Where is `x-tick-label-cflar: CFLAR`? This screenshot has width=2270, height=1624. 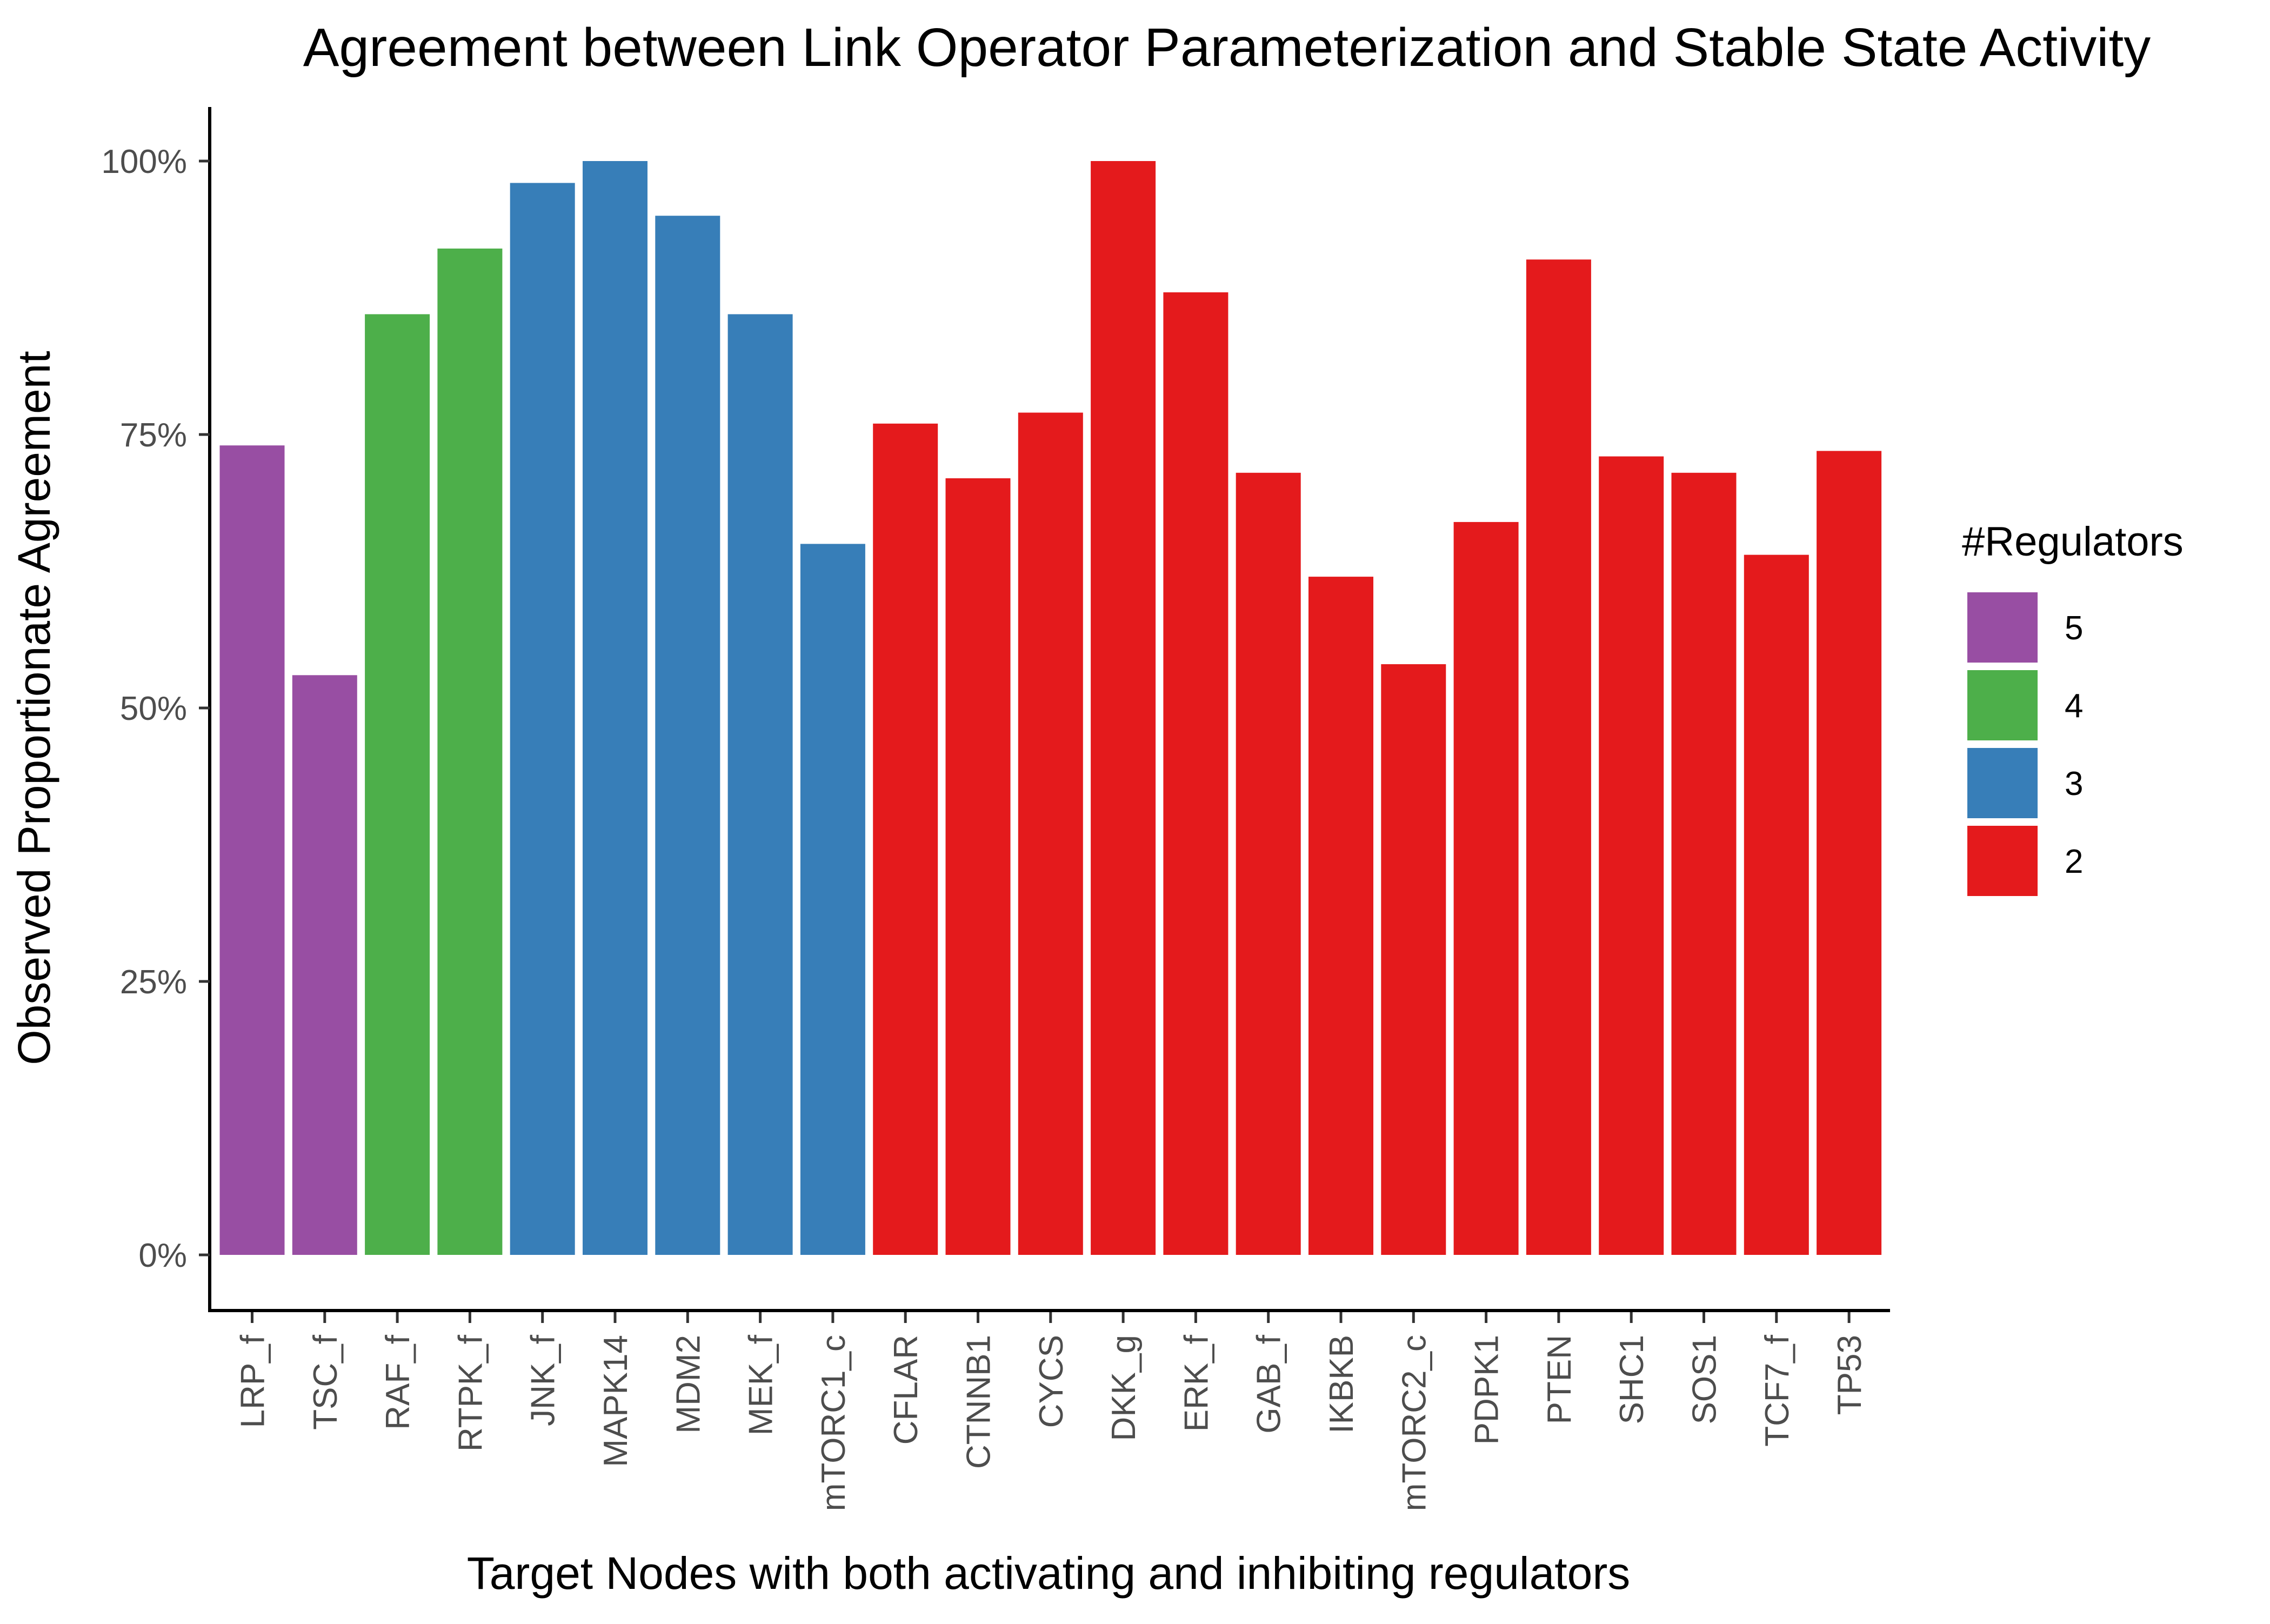
x-tick-label-cflar: CFLAR is located at coordinates (906, 1390).